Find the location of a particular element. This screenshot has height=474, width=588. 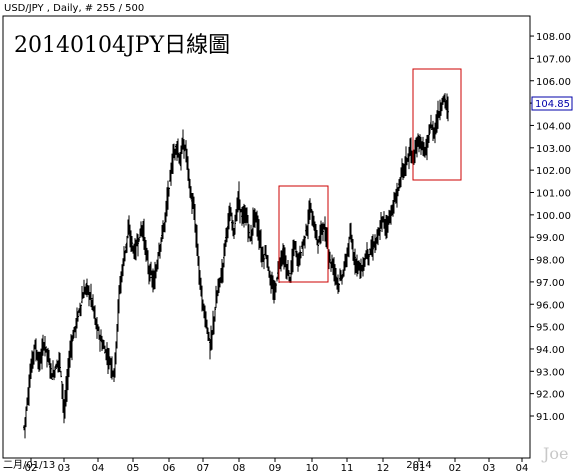

chart-title: 20140104JPY日線圖 is located at coordinates (122, 45).